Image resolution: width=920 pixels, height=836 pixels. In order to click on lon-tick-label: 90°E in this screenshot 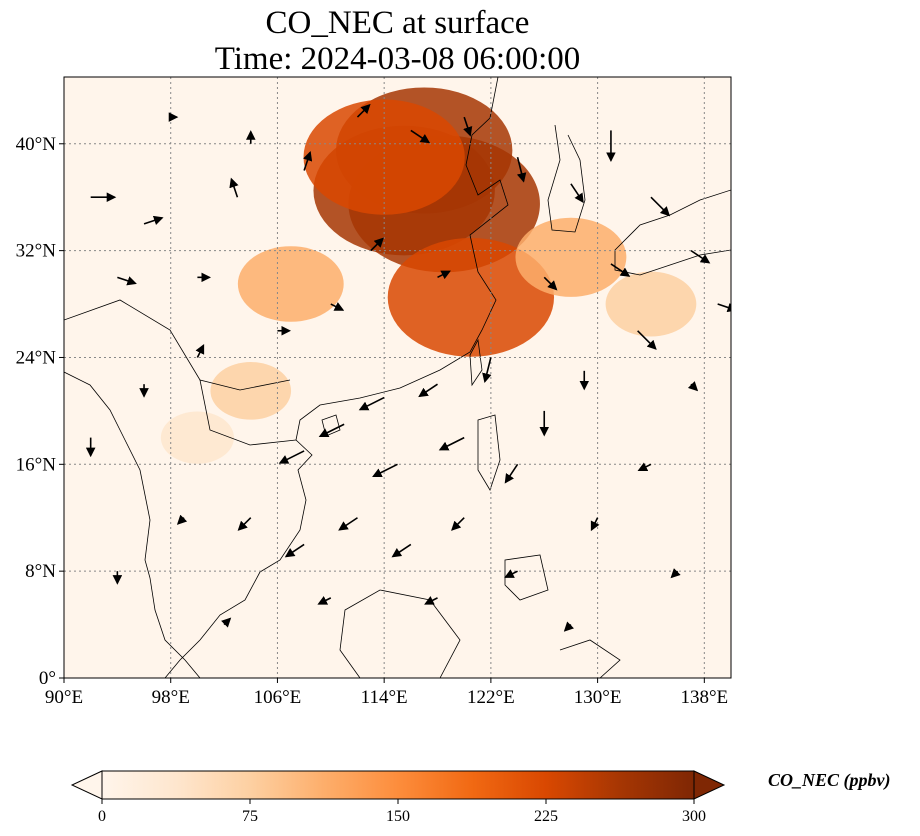, I will do `click(64, 697)`.